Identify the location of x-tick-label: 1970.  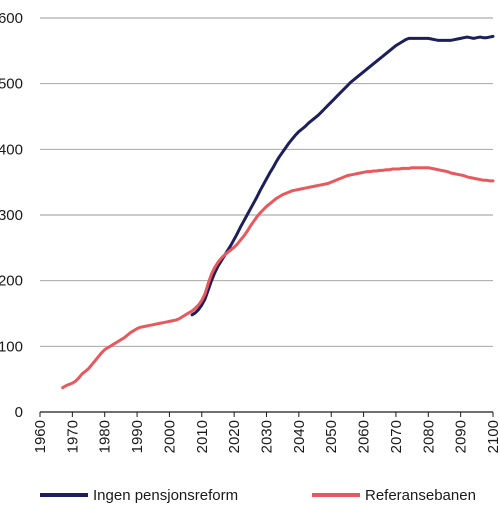
(72, 436).